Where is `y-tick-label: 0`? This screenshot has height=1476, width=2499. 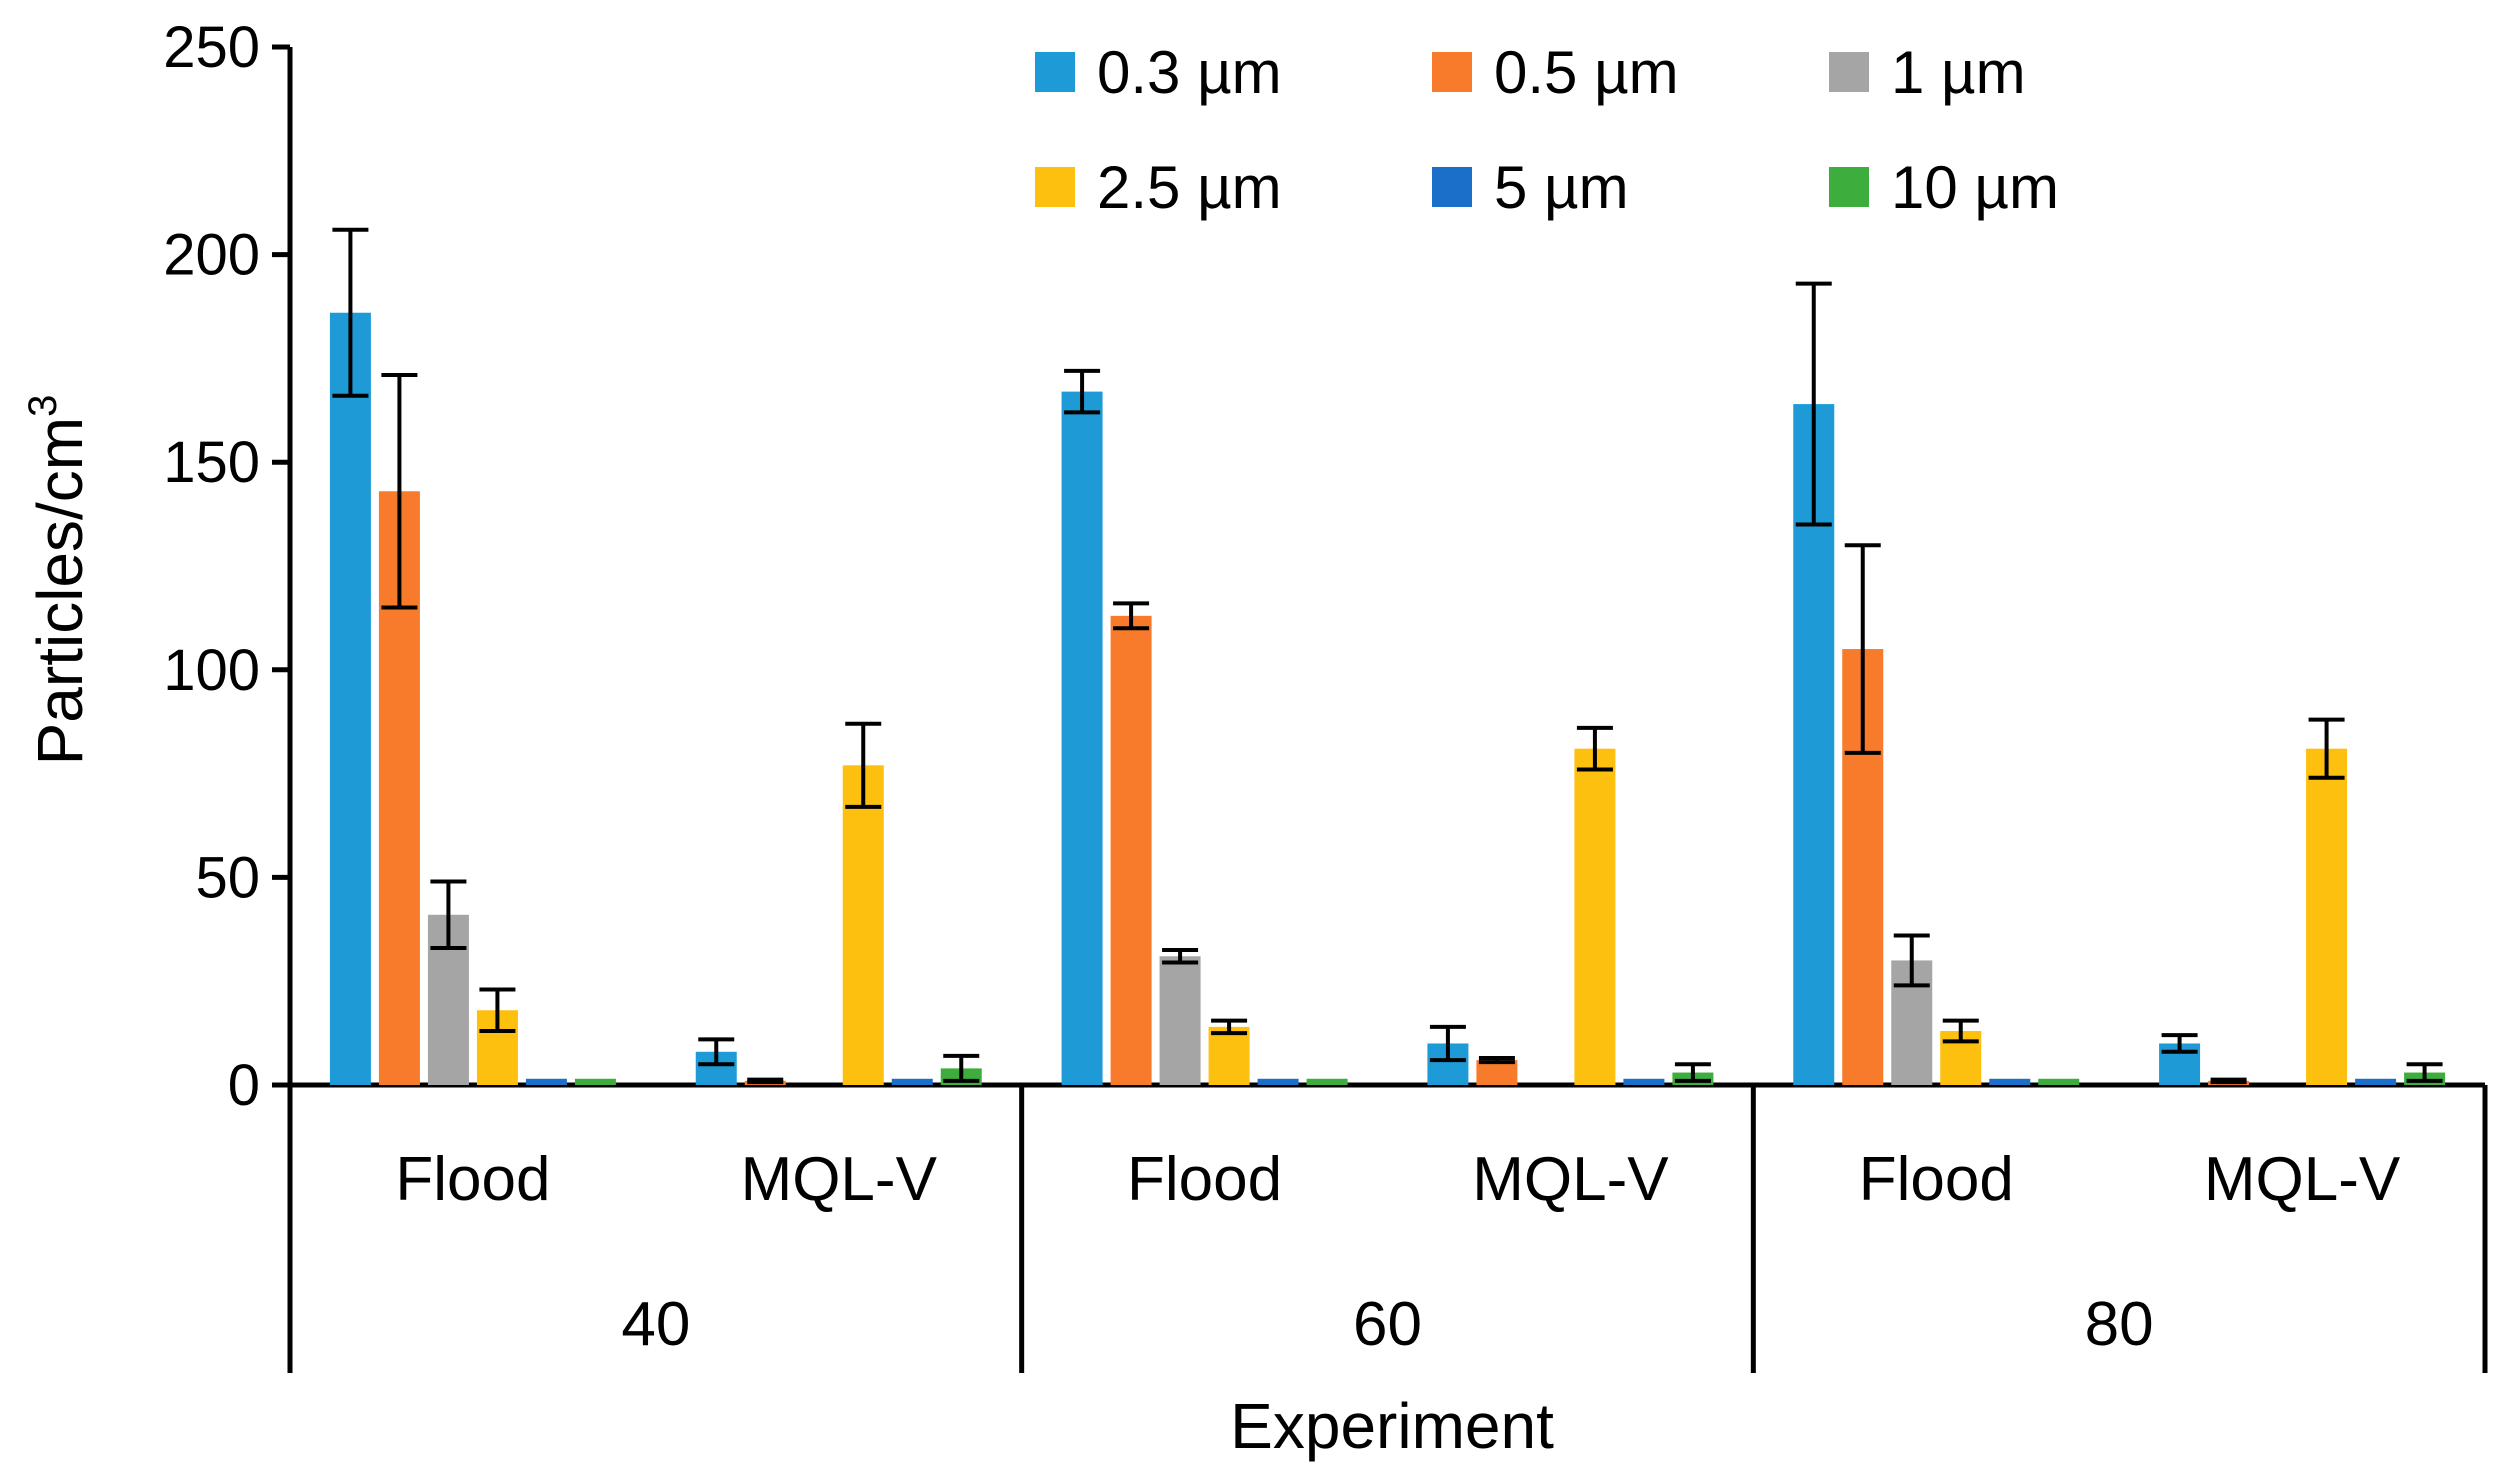 y-tick-label: 0 is located at coordinates (244, 1085).